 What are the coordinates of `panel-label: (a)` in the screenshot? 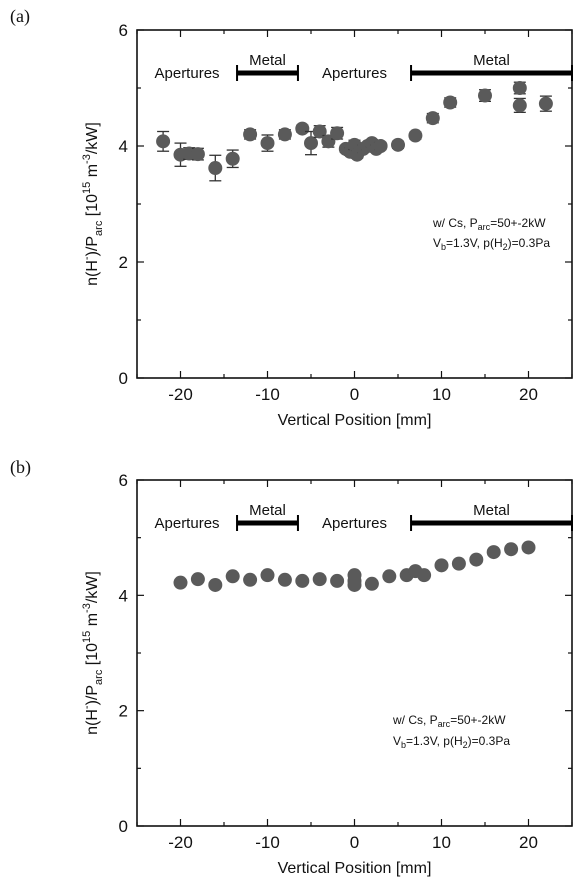 It's located at (20, 16).